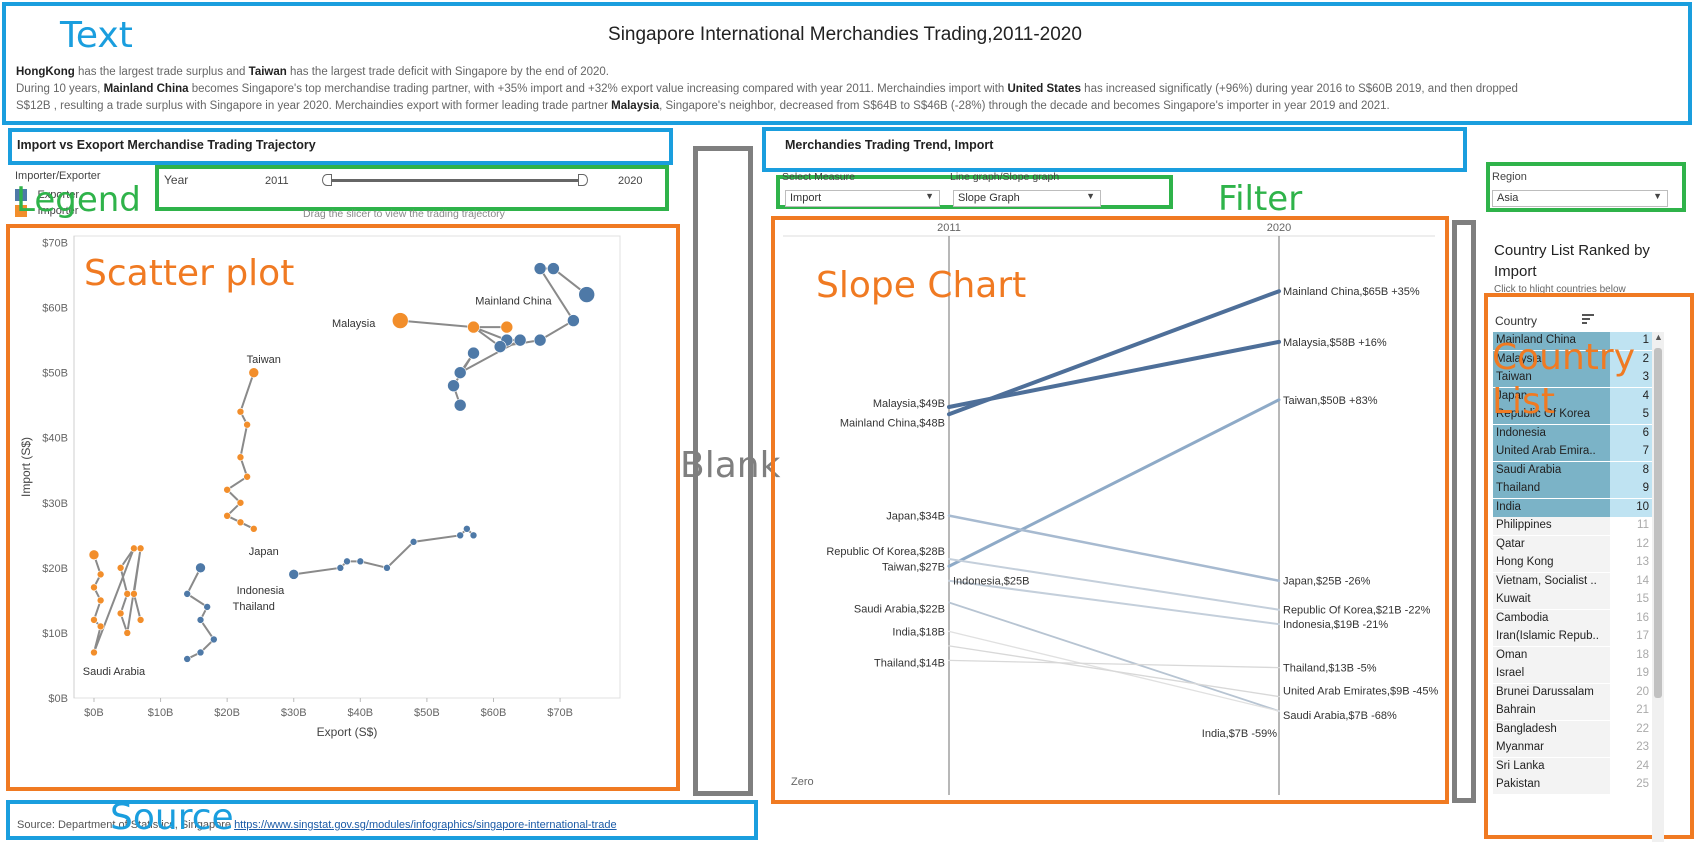 The height and width of the screenshot is (842, 1697). What do you see at coordinates (1509, 177) in the screenshot?
I see `region-label: Region` at bounding box center [1509, 177].